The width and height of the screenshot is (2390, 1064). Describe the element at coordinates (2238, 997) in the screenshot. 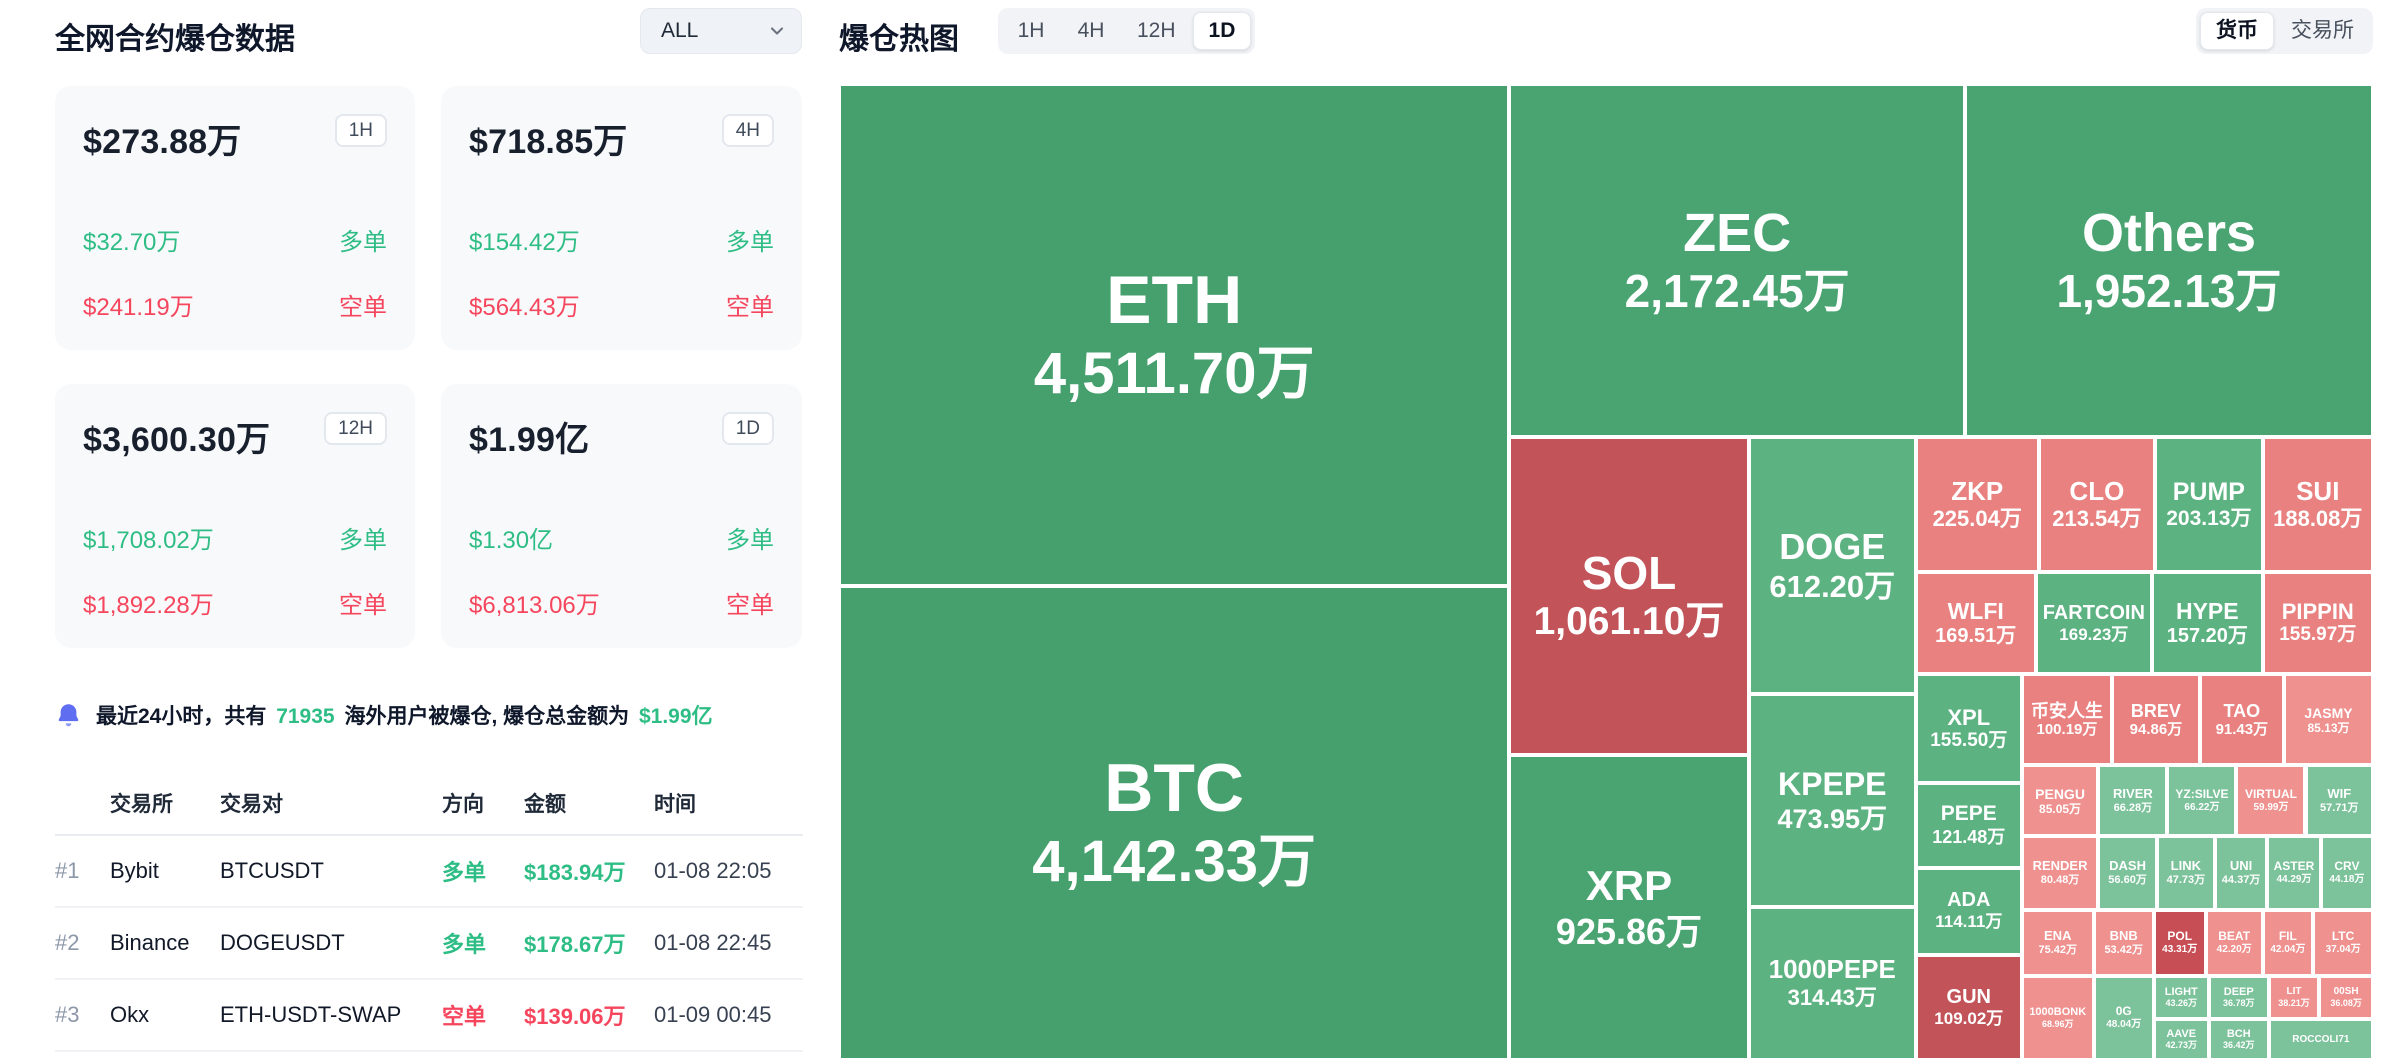

I see `treemap-tile-DEEP: DEEP 36.78万` at that location.